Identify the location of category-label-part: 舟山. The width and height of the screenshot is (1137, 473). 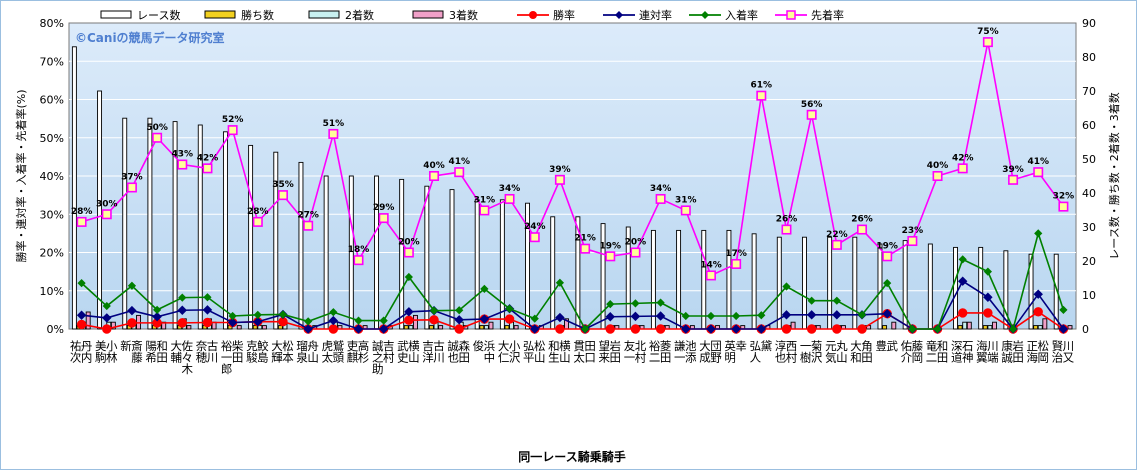
(313, 351).